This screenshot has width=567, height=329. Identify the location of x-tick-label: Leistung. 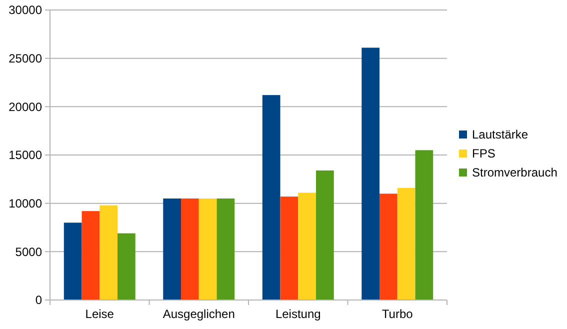
(298, 314).